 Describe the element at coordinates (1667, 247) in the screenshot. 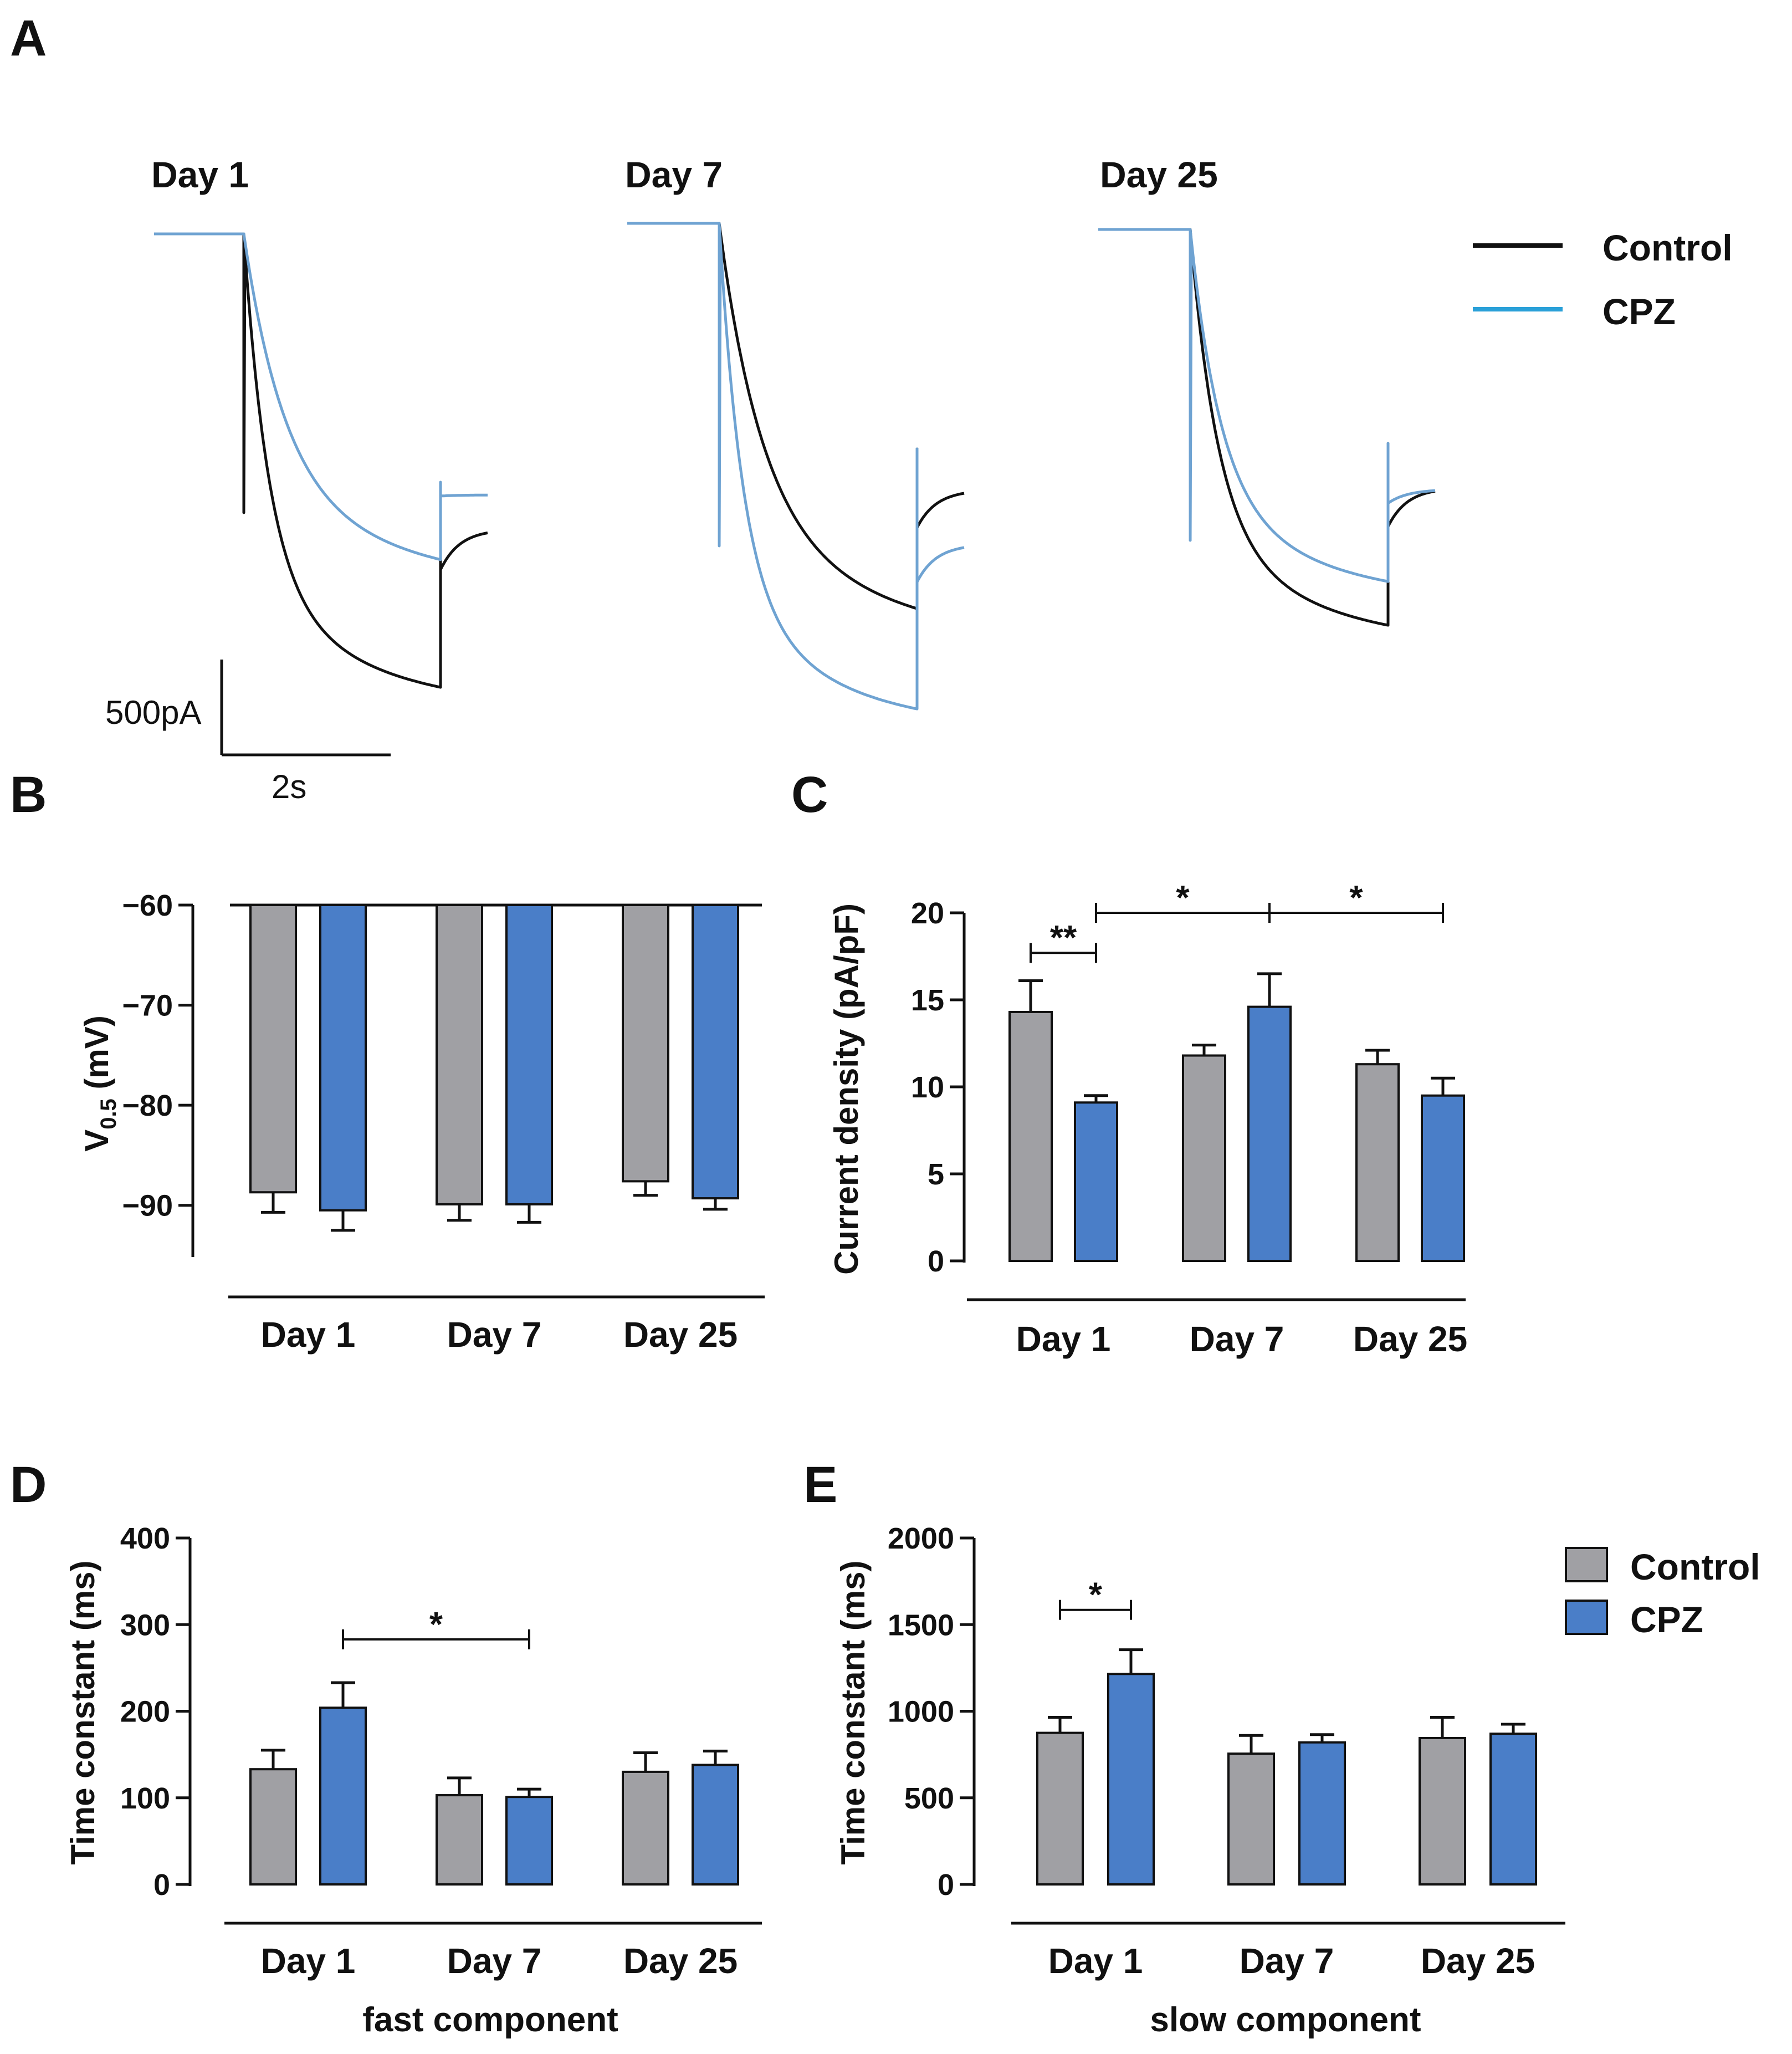

I see `legend-a-control-label: Control` at that location.